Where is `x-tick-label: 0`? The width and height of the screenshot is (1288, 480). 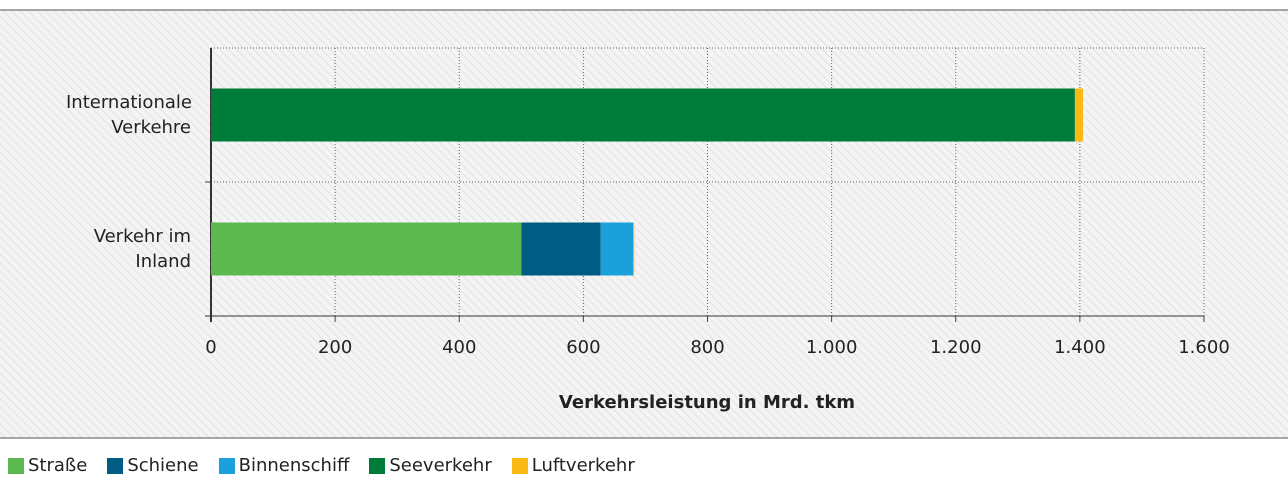 x-tick-label: 0 is located at coordinates (210, 347).